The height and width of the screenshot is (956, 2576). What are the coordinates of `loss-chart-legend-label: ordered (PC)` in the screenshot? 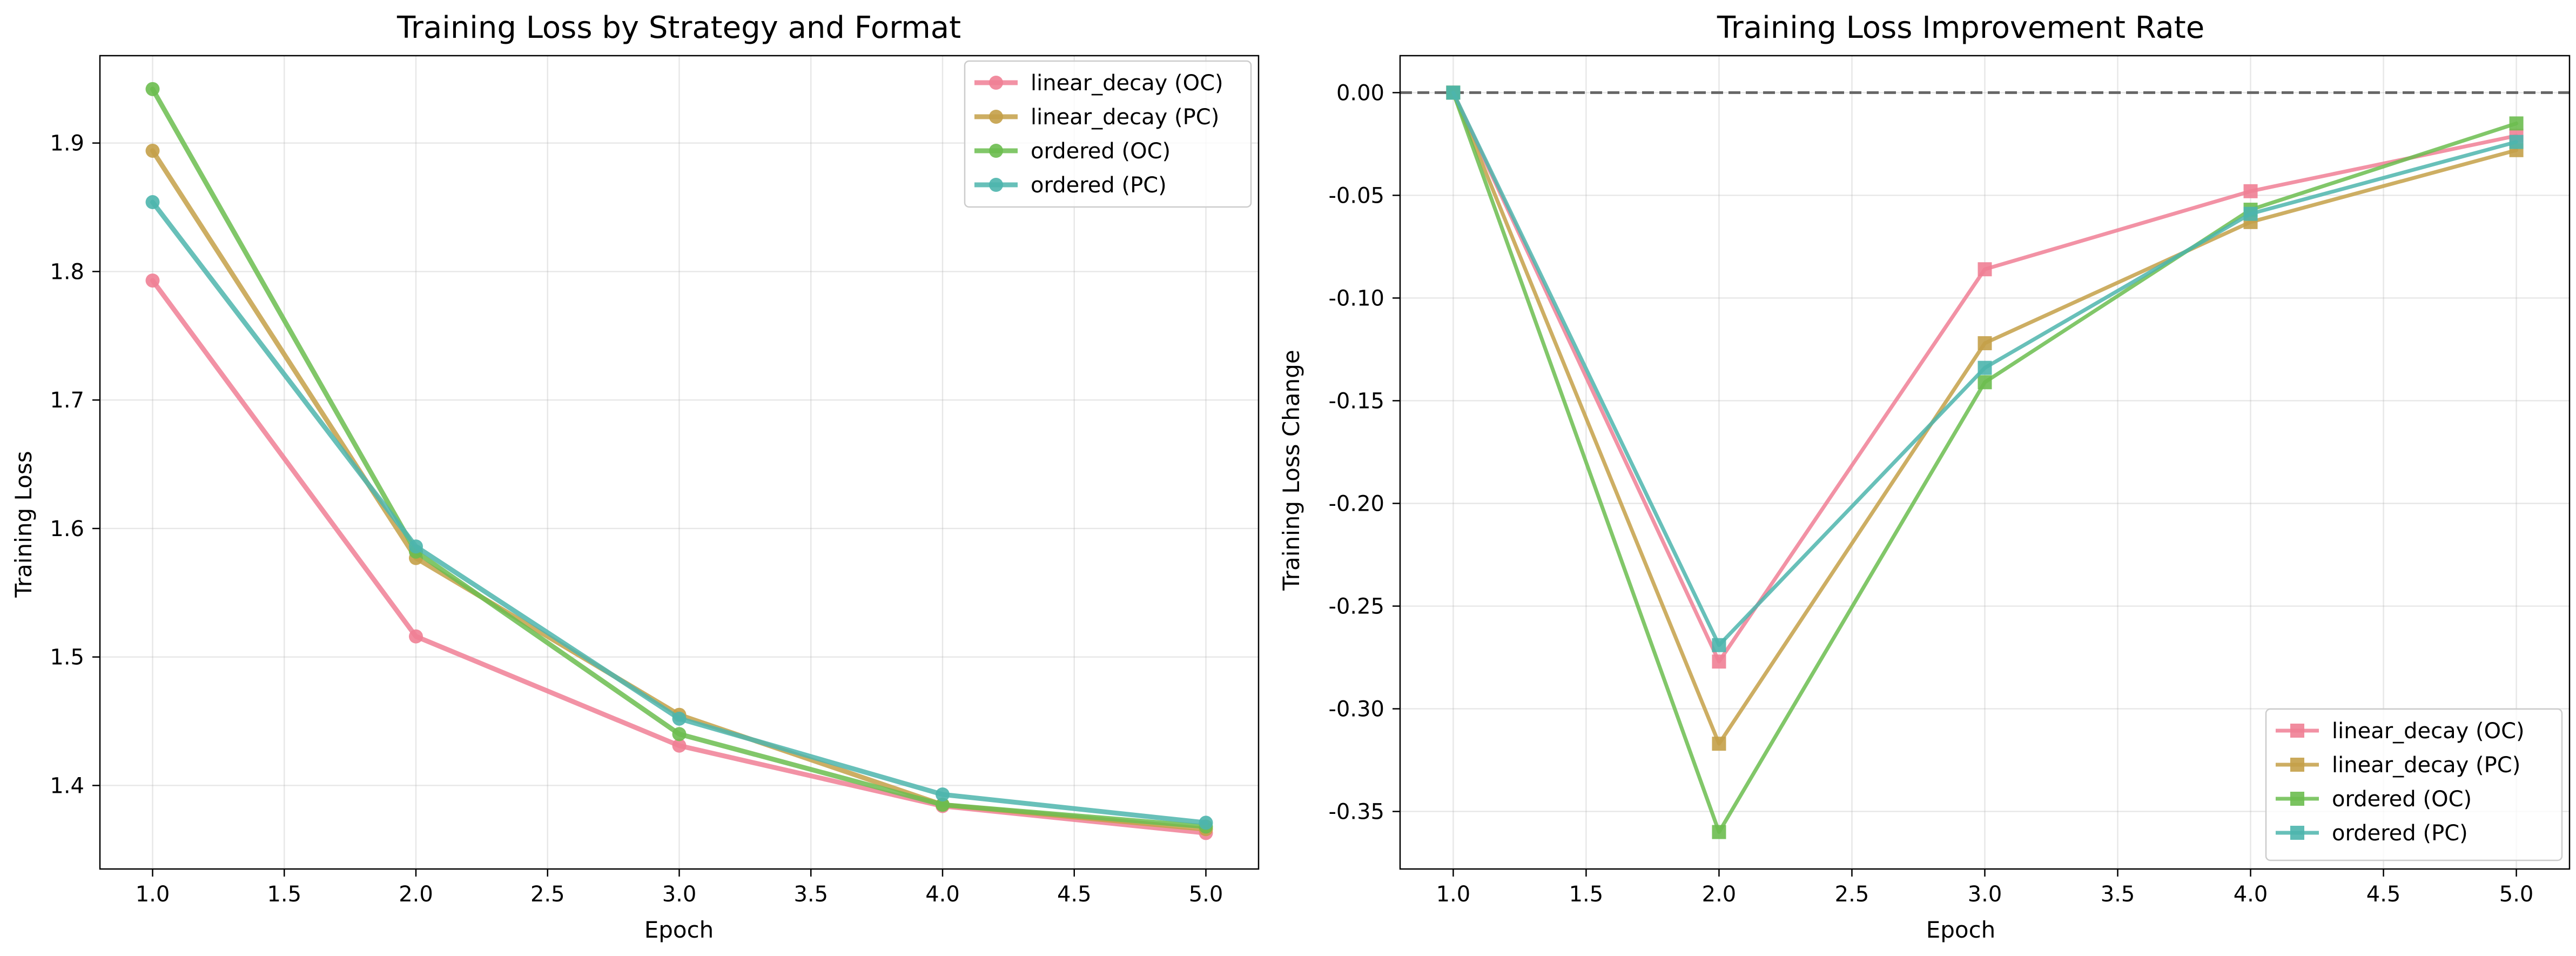 It's located at (1099, 185).